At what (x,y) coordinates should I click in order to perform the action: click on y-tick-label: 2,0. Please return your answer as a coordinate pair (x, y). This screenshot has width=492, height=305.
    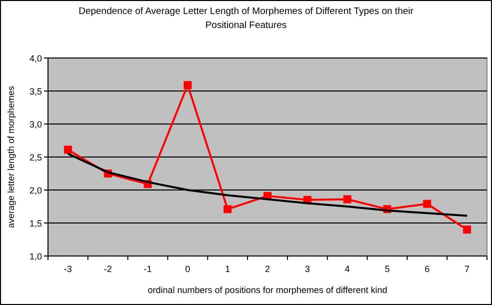
    Looking at the image, I should click on (35, 191).